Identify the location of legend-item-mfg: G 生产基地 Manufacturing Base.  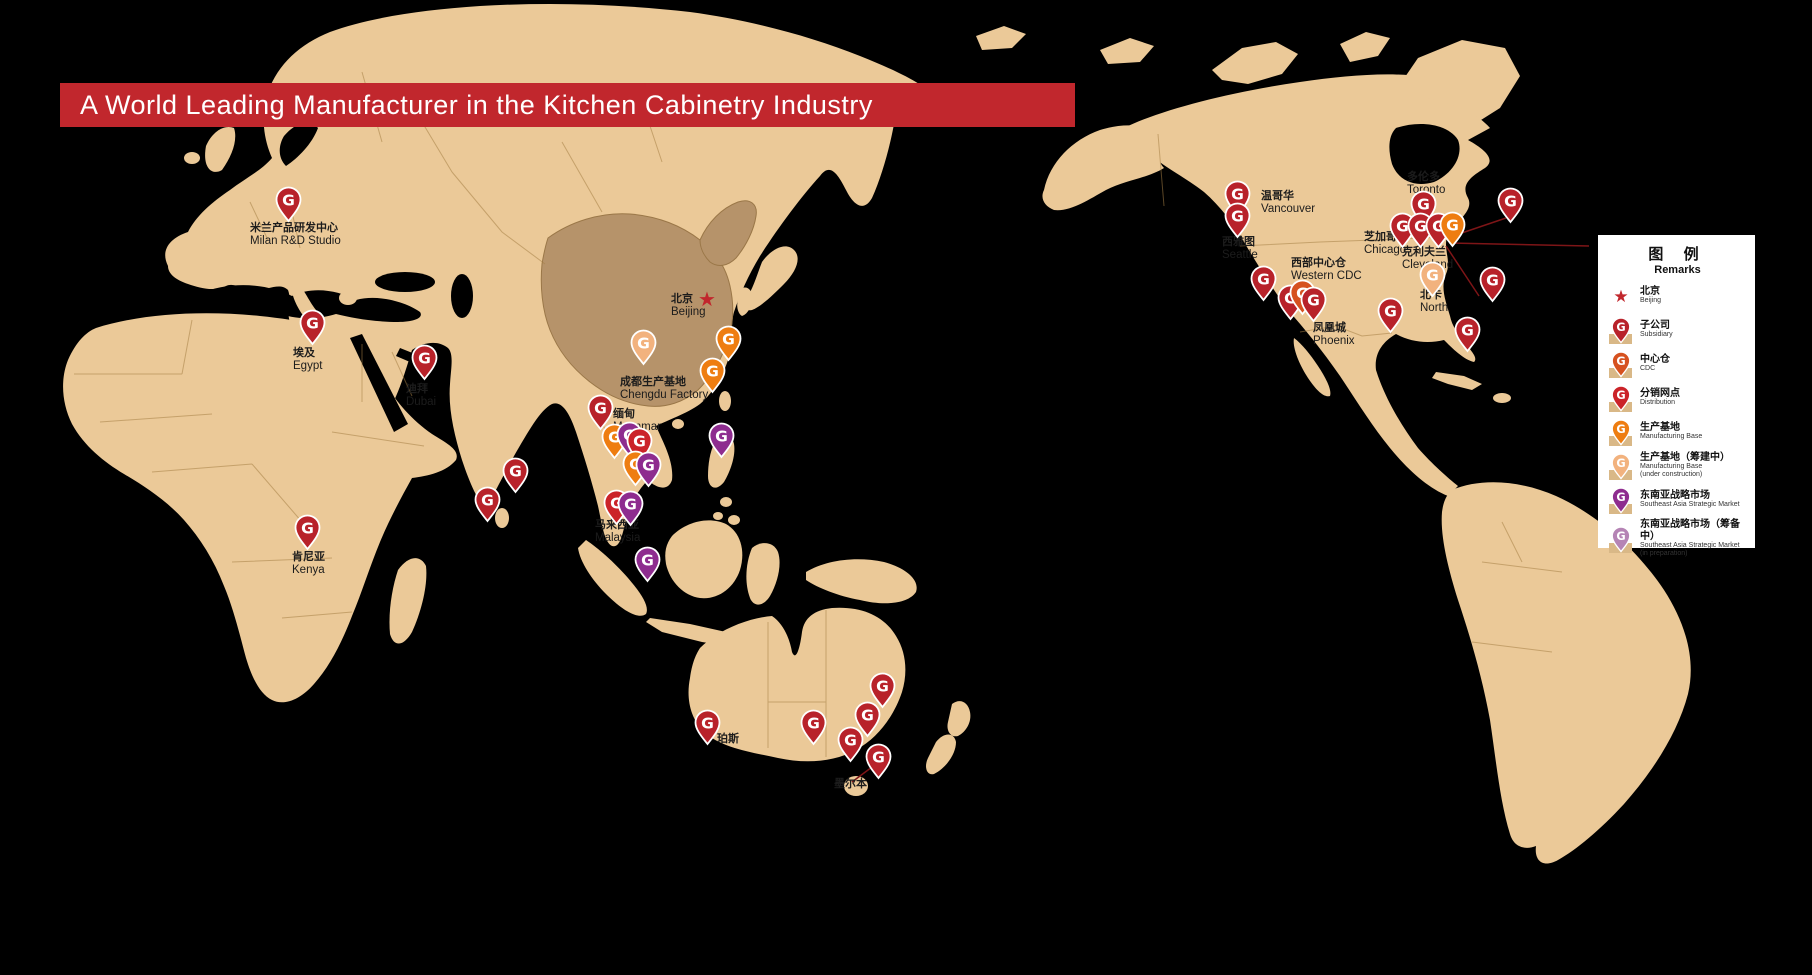
(1677, 431).